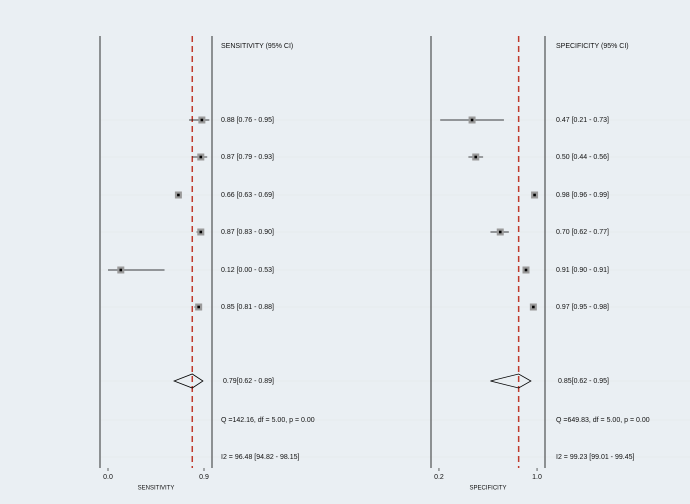 This screenshot has width=690, height=504. I want to click on study-label: 0.50 [0.44 - 0.56], so click(582, 157).